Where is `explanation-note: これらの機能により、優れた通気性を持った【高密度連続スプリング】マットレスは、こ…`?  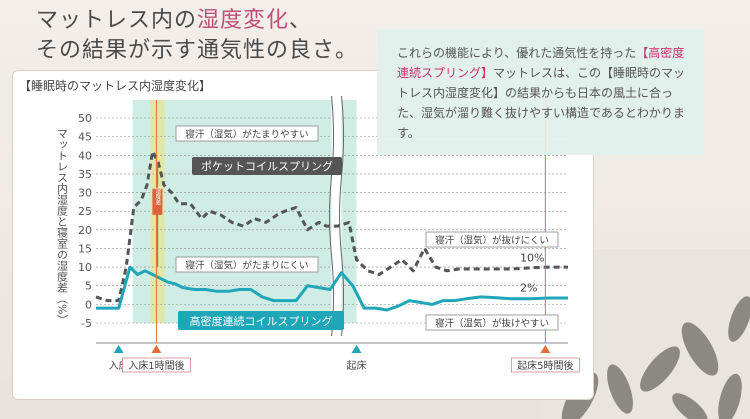 explanation-note: これらの機能により、優れた通気性を持った【高密度連続スプリング】マットレスは、こ… is located at coordinates (540, 92).